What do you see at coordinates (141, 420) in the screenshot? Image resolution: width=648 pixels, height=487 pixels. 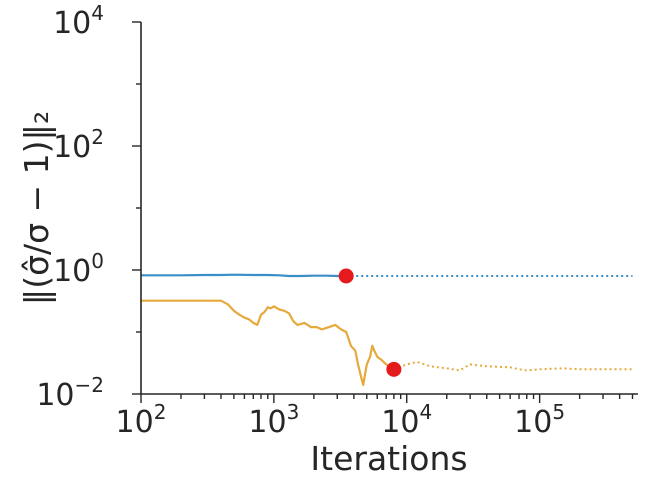 I see `x-tick-label: 10²` at bounding box center [141, 420].